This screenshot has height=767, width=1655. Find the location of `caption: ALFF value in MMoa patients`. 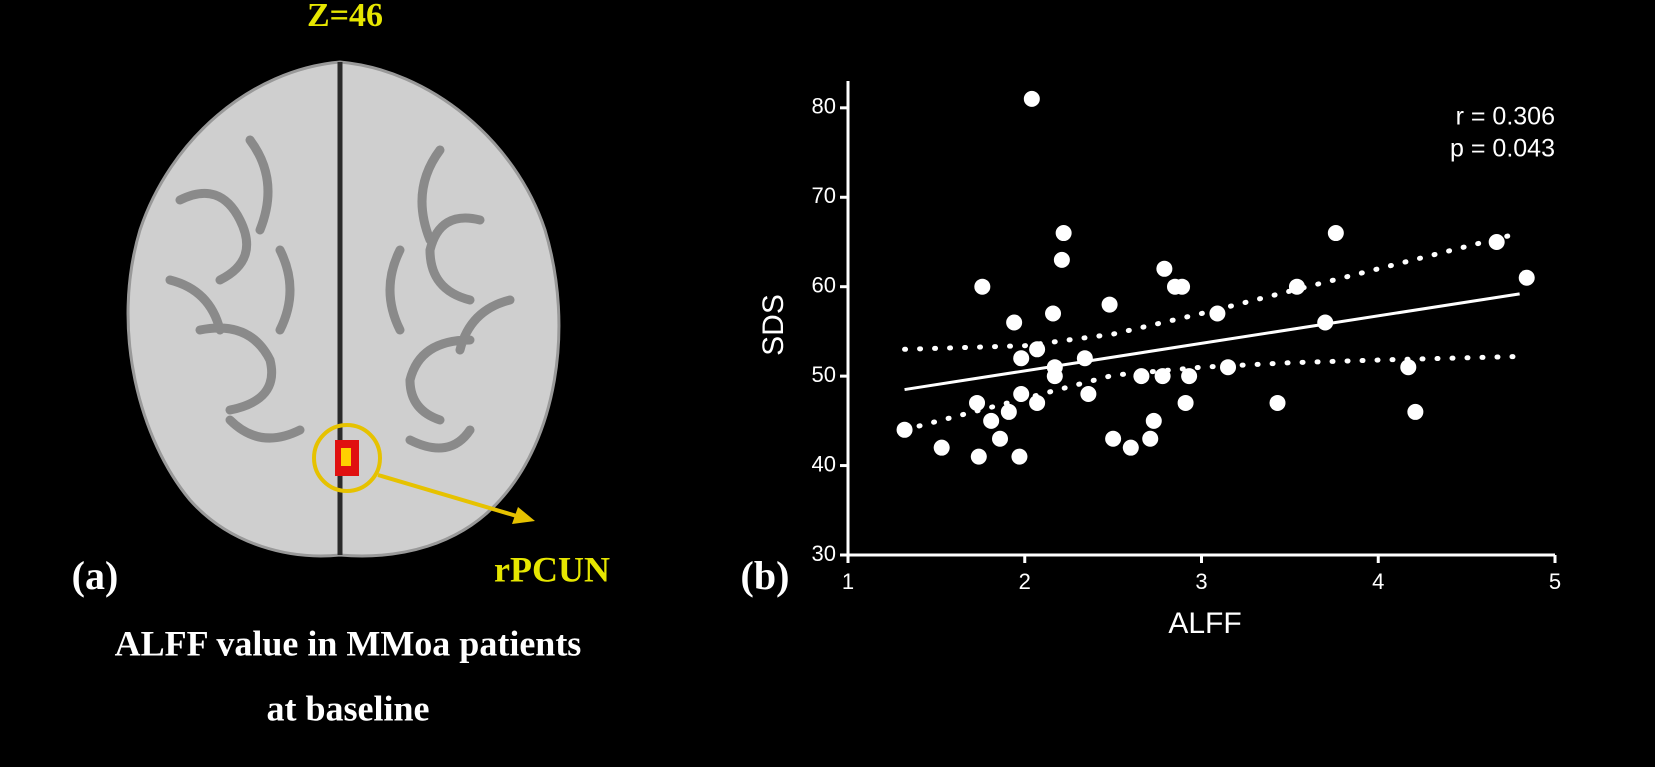

caption: ALFF value in MMoa patients is located at coordinates (348, 643).